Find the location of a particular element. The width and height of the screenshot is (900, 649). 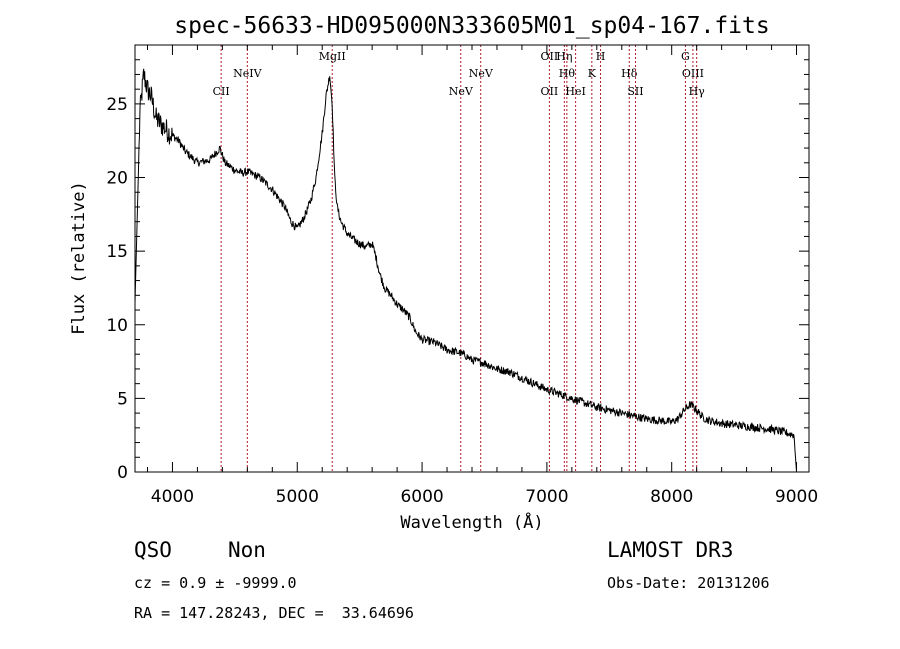

line-marker-label: Hγ is located at coordinates (697, 91).